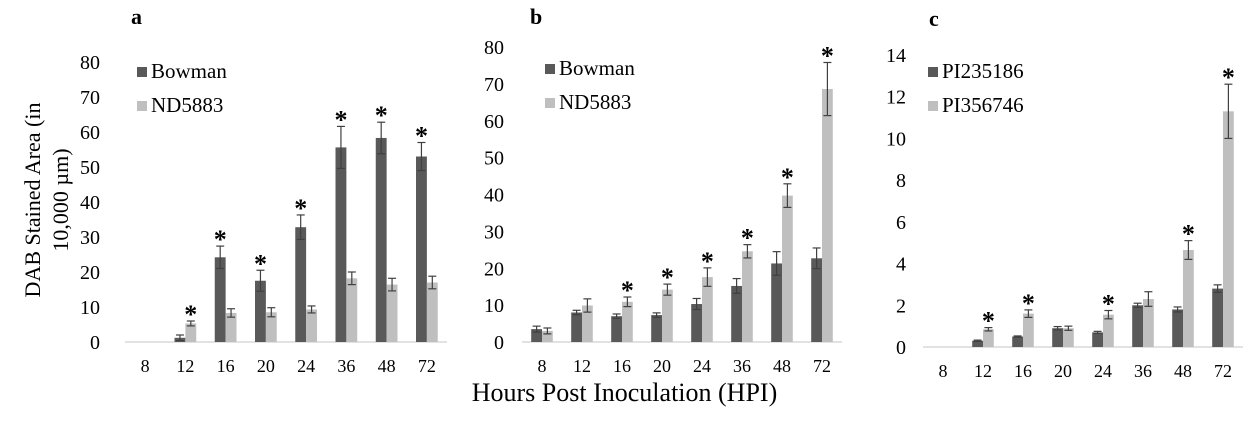 The image size is (1249, 421). What do you see at coordinates (901, 223) in the screenshot?
I see `y-tick-label: 6` at bounding box center [901, 223].